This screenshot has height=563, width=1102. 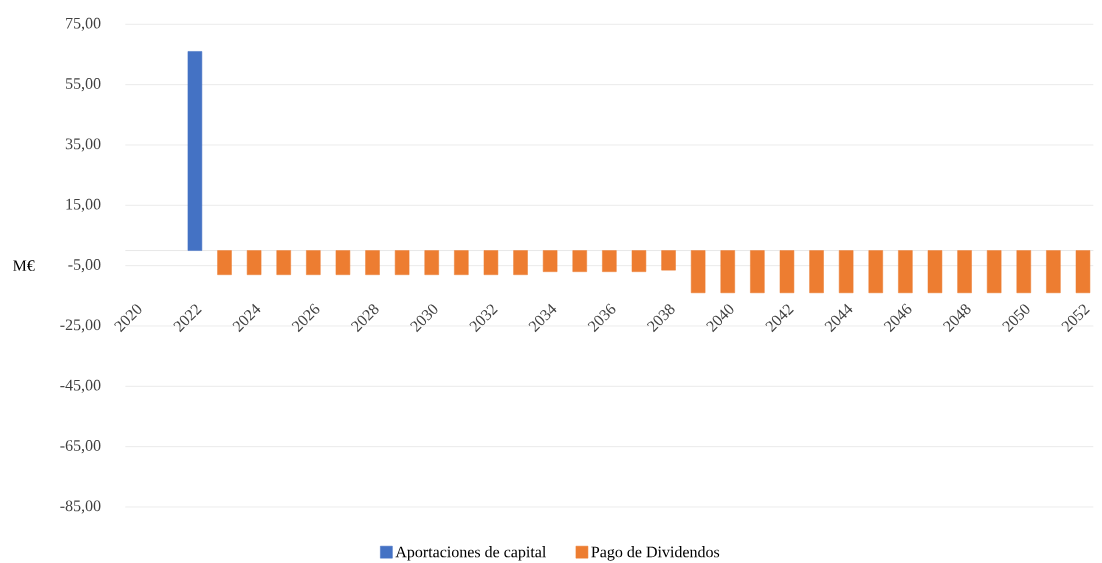 I want to click on y-tick-label: -85,00, so click(x=80, y=507).